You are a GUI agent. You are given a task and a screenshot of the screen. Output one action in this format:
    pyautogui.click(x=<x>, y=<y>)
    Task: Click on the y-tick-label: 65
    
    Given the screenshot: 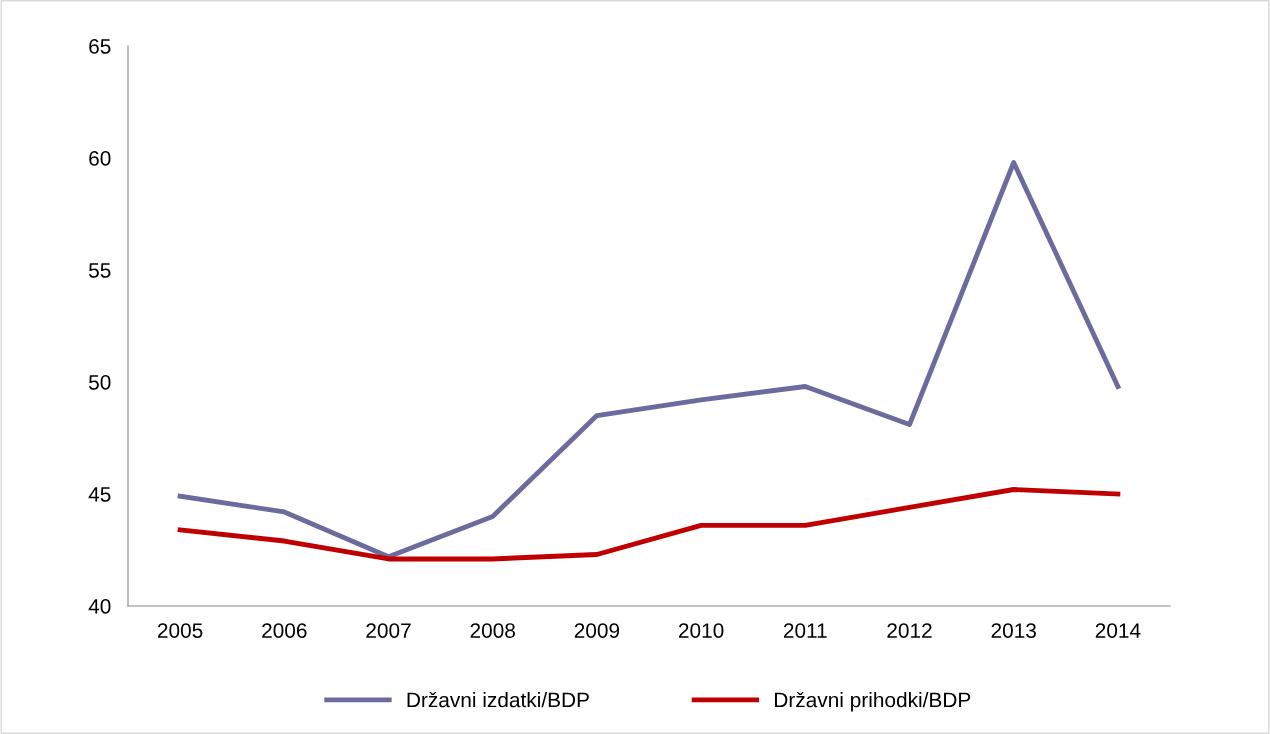 What is the action you would take?
    pyautogui.click(x=100, y=46)
    